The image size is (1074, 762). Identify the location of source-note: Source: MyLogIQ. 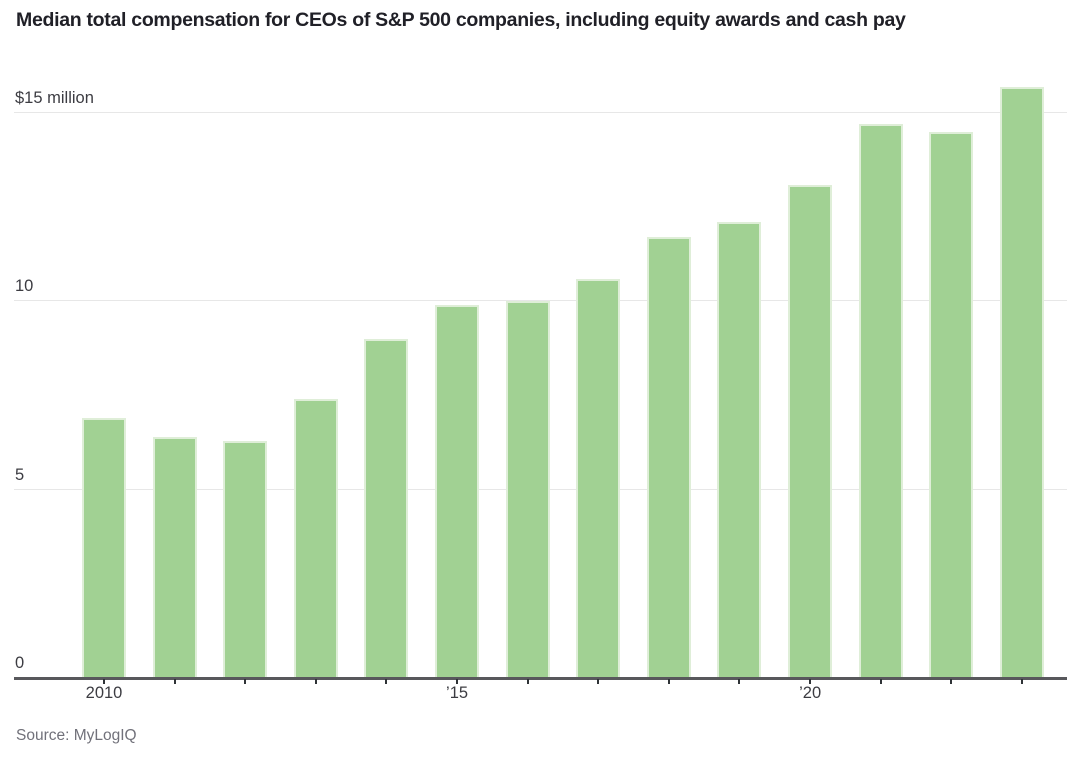
(76, 735).